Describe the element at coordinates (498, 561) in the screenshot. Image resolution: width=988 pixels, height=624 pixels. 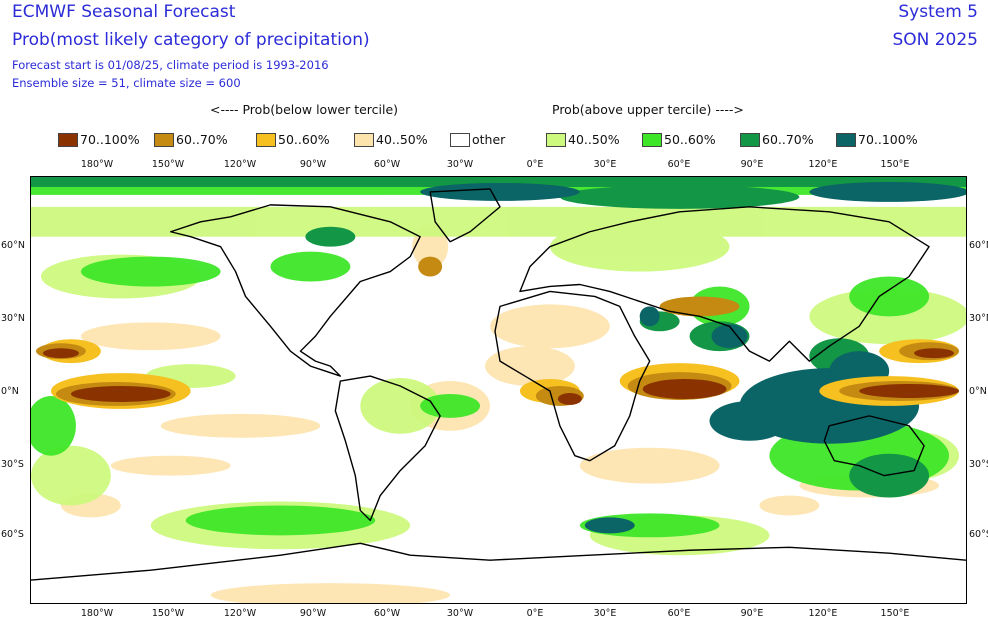
I see `antarctica-coast` at that location.